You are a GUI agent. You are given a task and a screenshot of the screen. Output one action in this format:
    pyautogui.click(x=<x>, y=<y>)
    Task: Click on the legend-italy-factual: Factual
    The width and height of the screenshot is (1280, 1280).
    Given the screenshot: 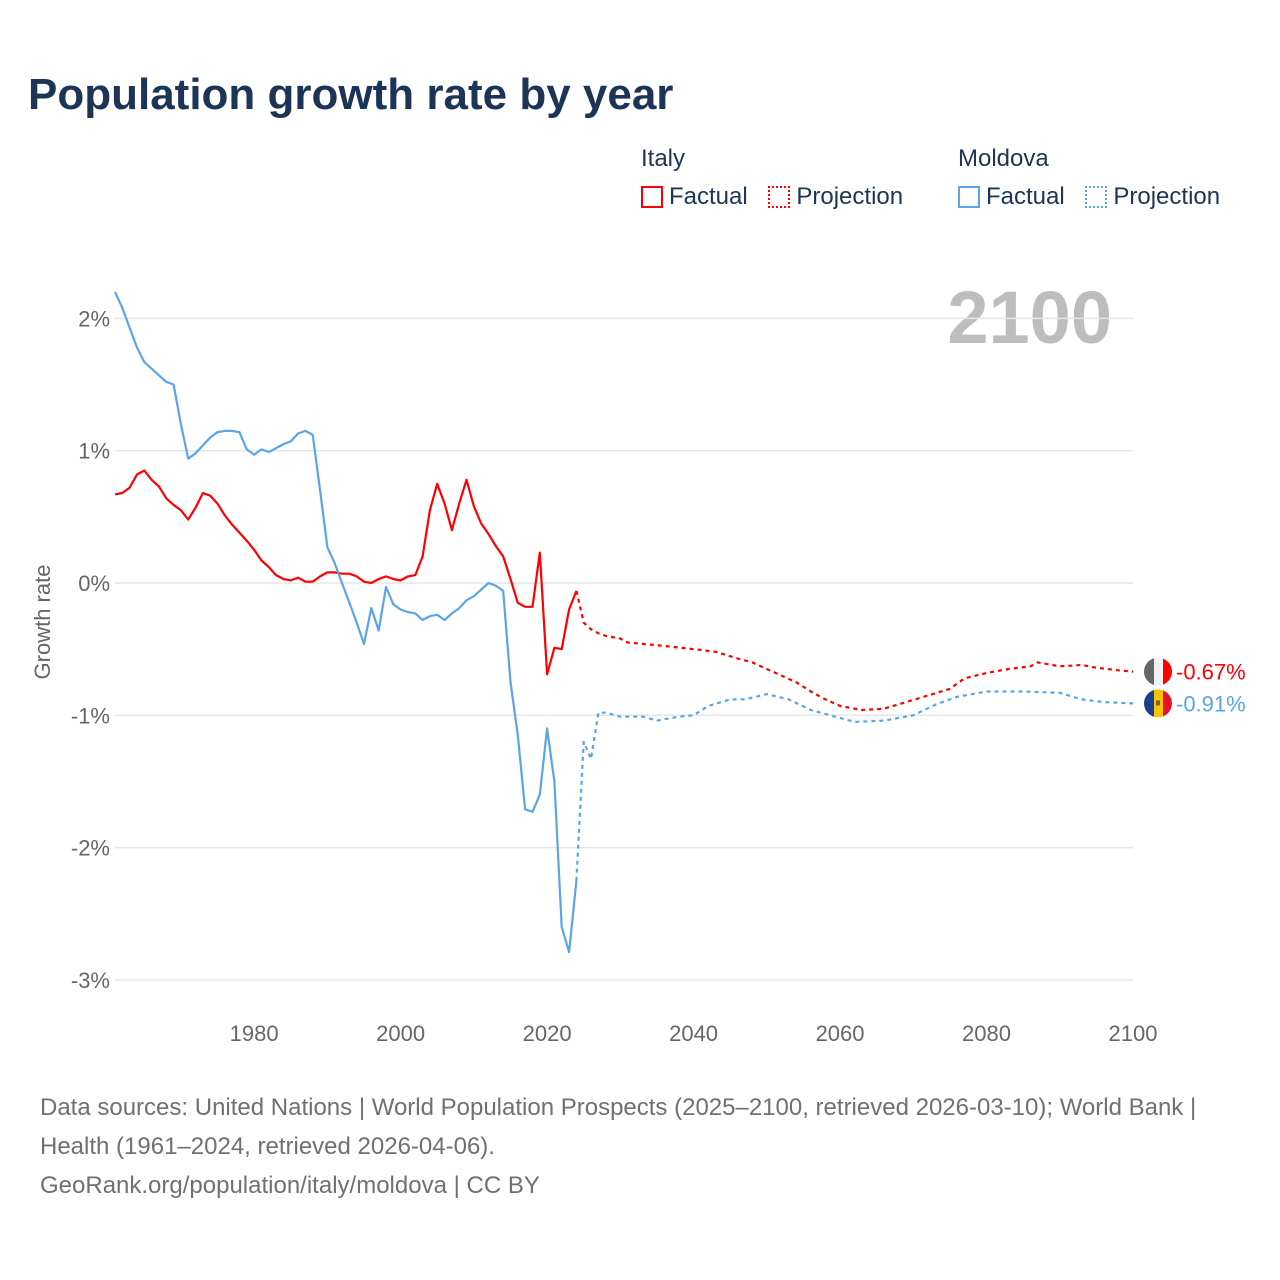 What is the action you would take?
    pyautogui.click(x=694, y=197)
    